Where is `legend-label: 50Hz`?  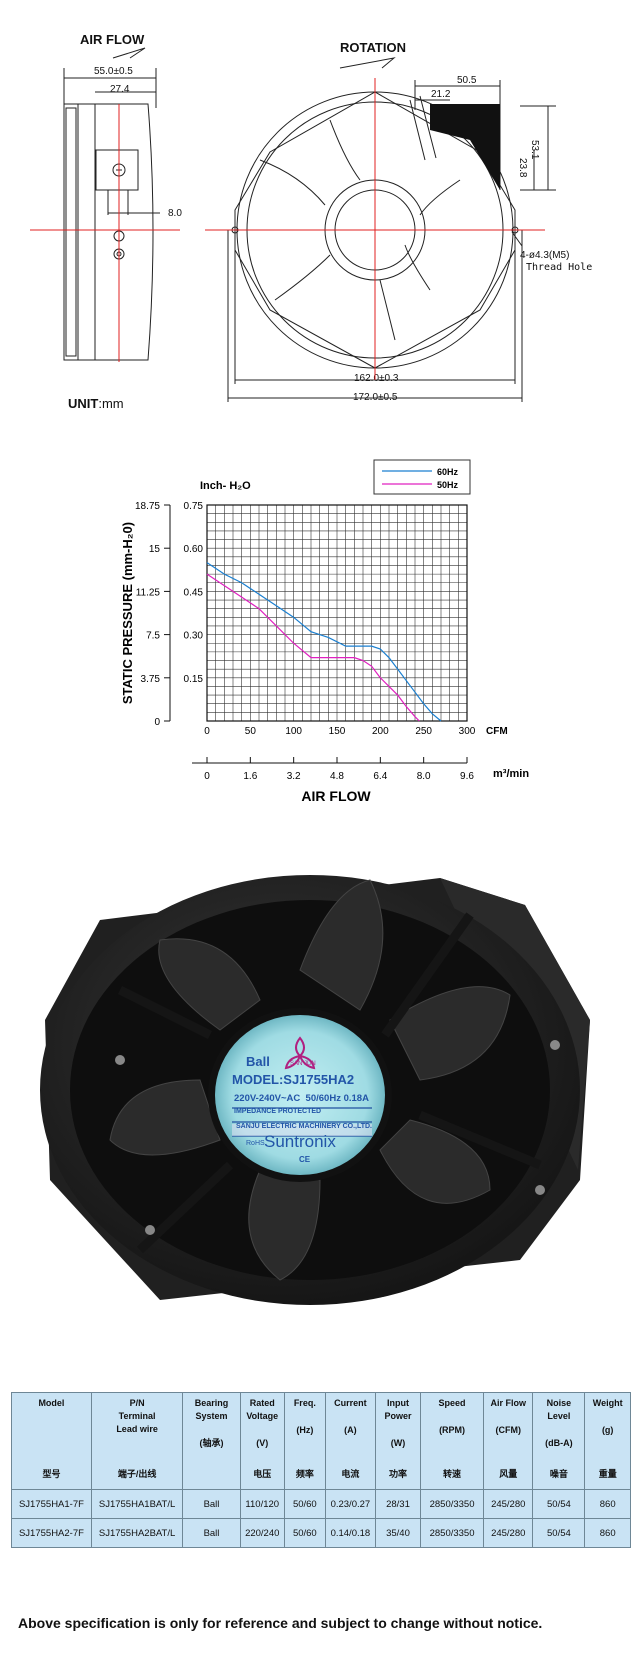
legend-label: 50Hz is located at coordinates (448, 485).